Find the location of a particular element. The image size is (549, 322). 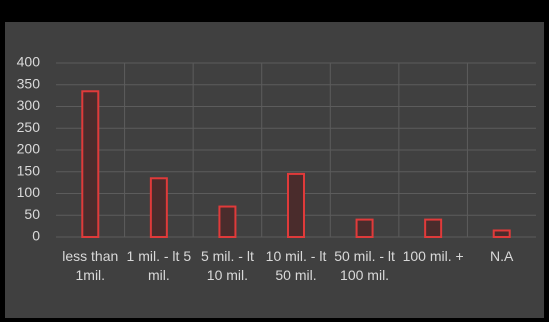

y-tick-label: 150 is located at coordinates (29, 170).